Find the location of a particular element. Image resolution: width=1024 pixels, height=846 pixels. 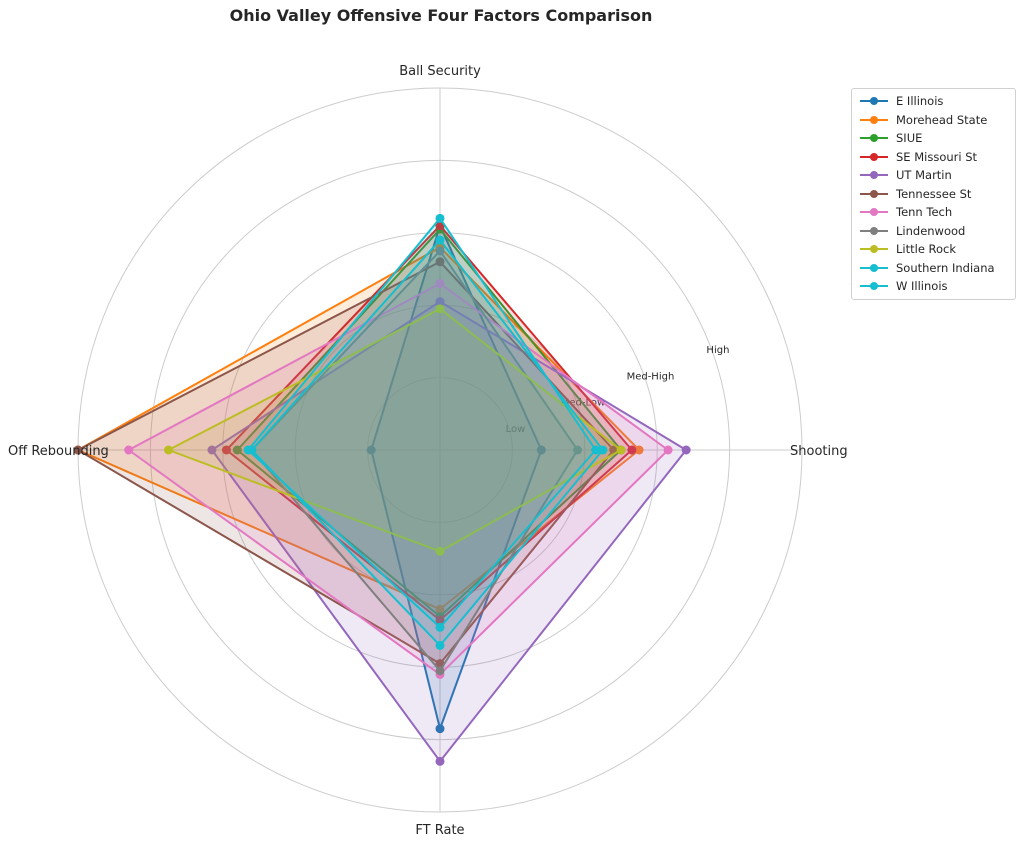

legend-label: UT Martin is located at coordinates (924, 175).